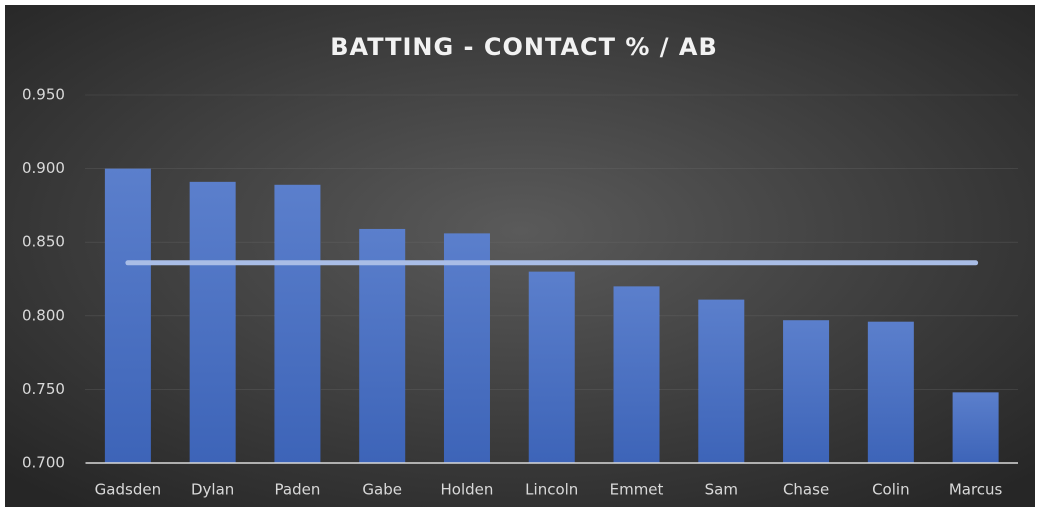 This screenshot has width=1040, height=512. I want to click on x-tick-label: Marcus, so click(976, 490).